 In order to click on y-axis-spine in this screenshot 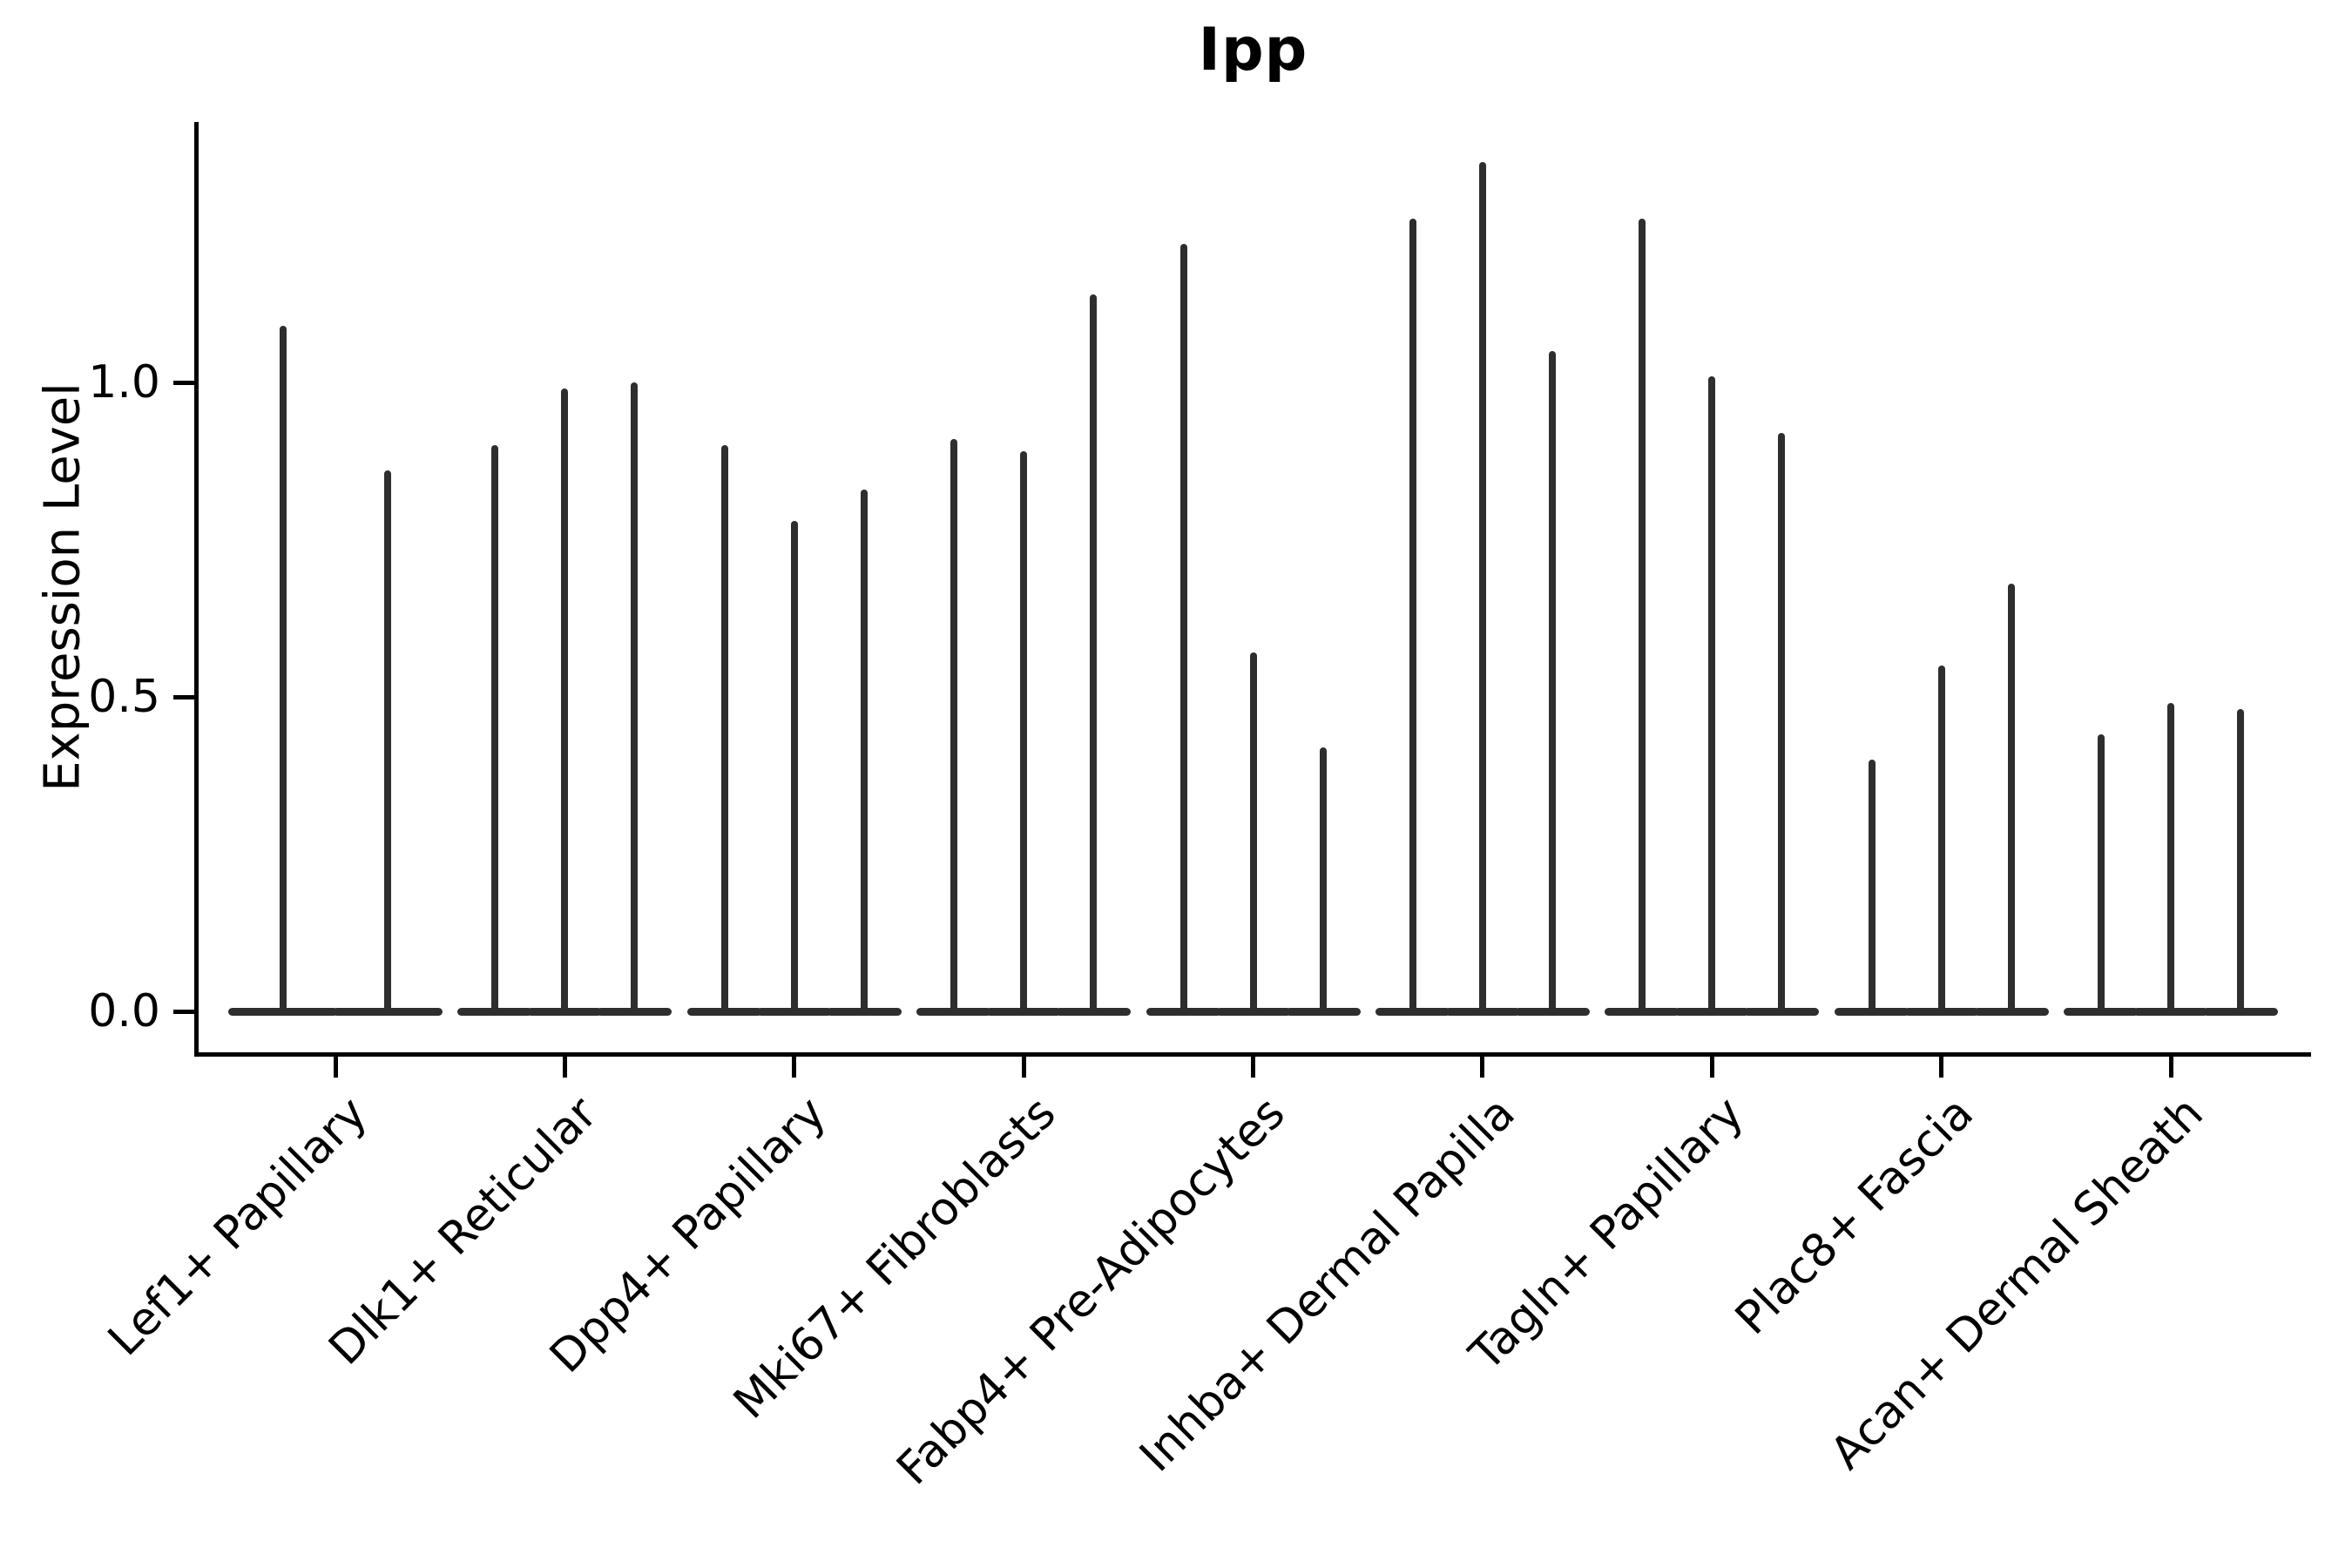, I will do `click(196, 589)`.